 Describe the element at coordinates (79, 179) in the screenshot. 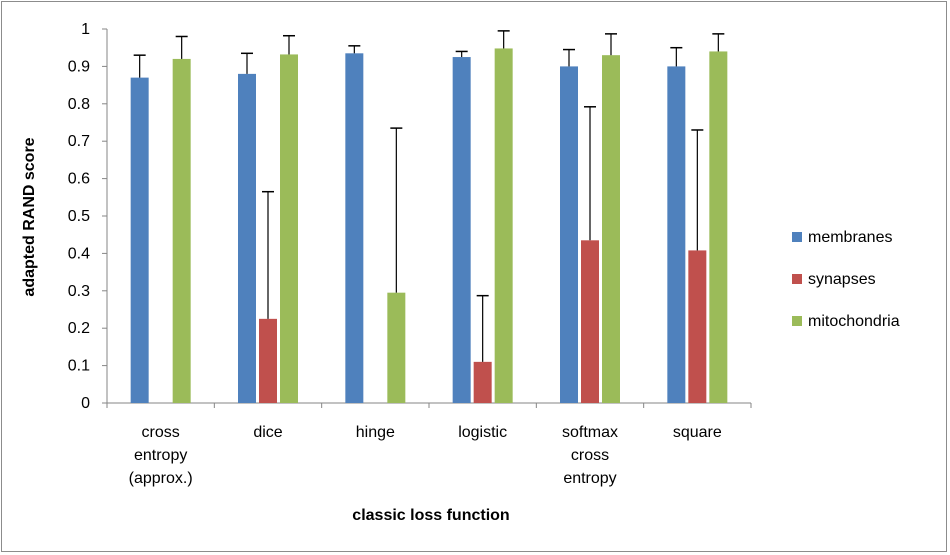

I see `y-tick-label: 0.6` at that location.